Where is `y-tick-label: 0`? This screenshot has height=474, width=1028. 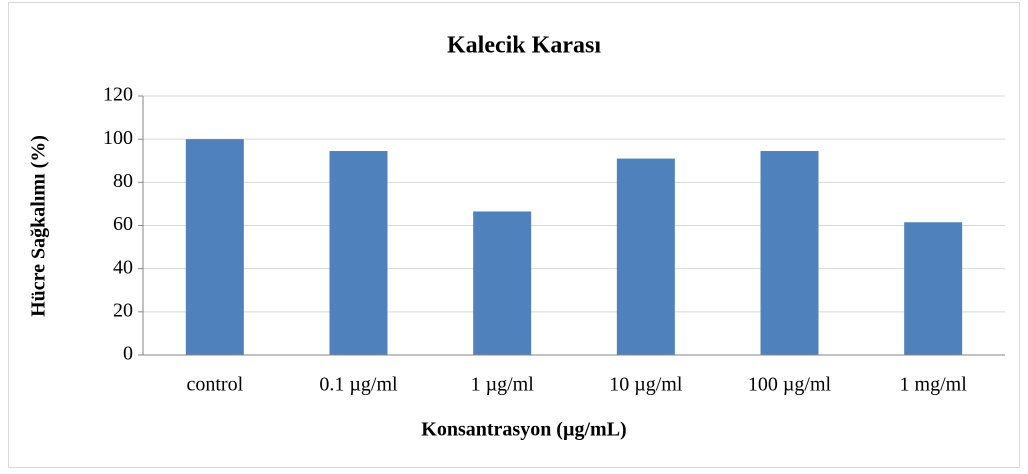
y-tick-label: 0 is located at coordinates (128, 354).